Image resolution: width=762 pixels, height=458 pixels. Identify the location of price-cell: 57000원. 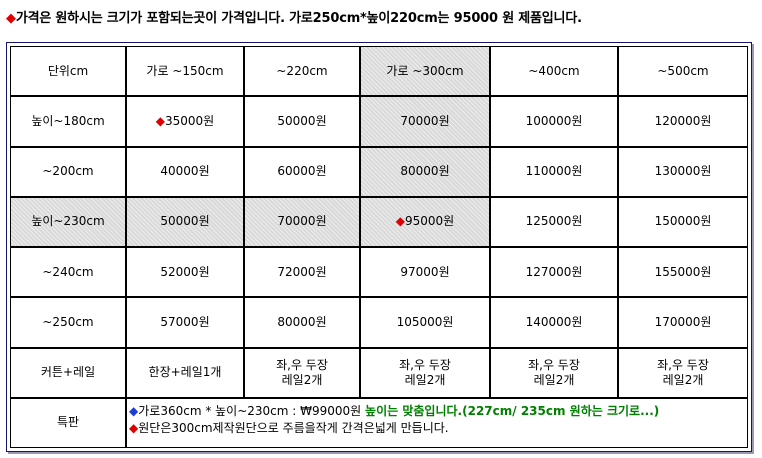
(185, 322).